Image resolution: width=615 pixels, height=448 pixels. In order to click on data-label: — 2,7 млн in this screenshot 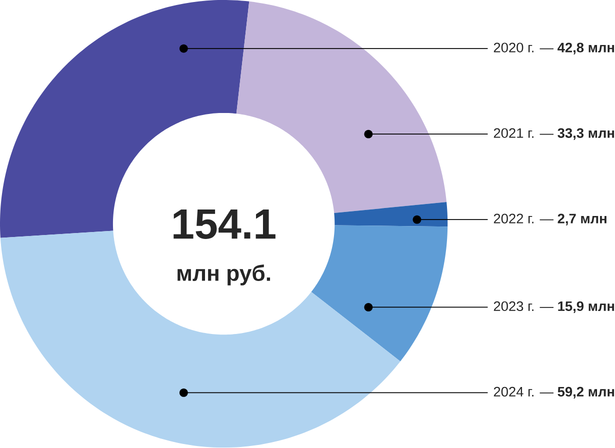, I will do `click(573, 220)`.